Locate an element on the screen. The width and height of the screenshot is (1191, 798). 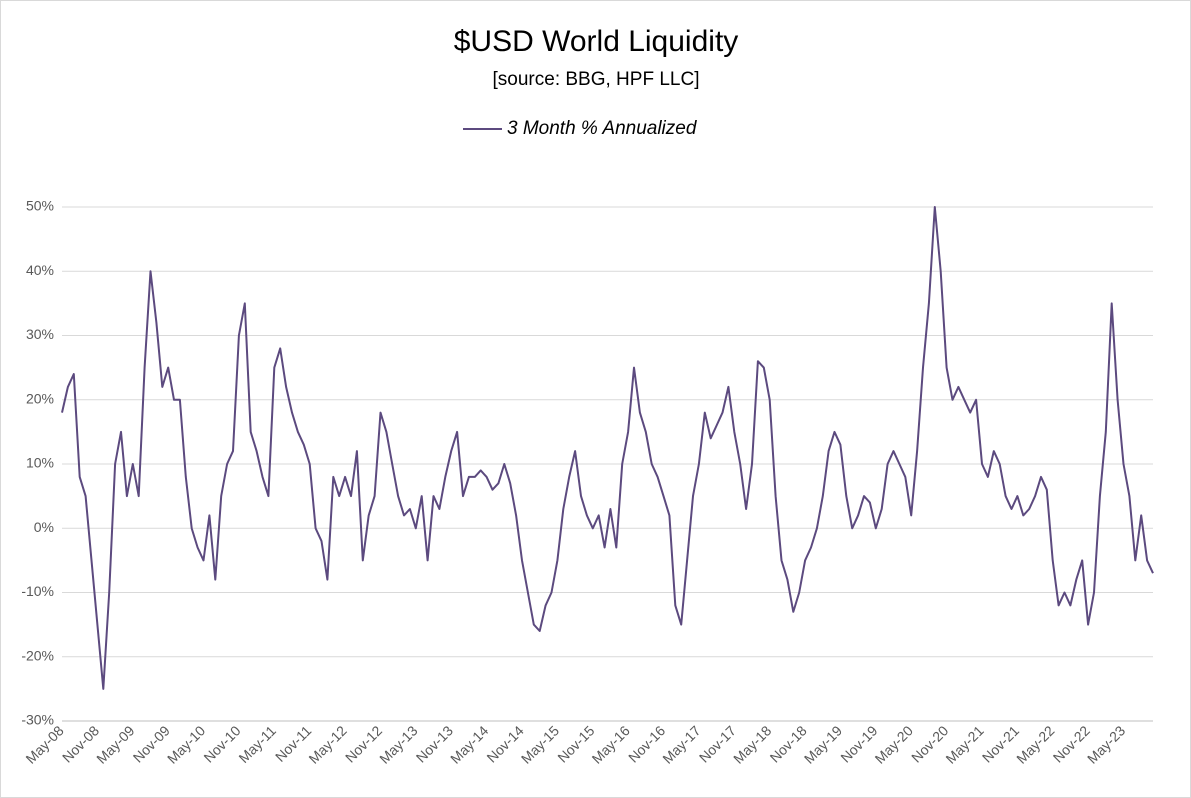
y-tick-label: 30% is located at coordinates (40, 334).